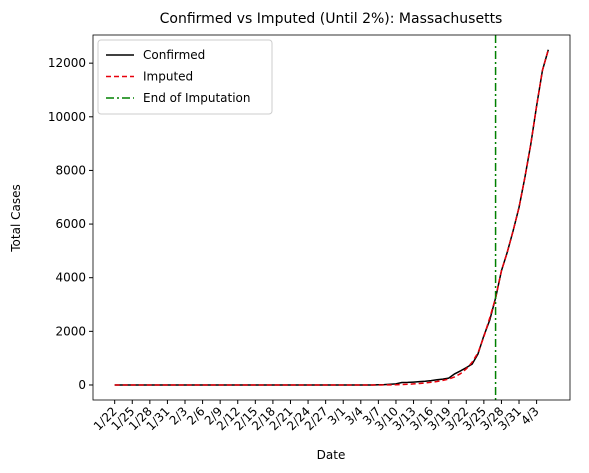  Describe the element at coordinates (174, 55) in the screenshot. I see `legend-label: Confirmed` at that location.